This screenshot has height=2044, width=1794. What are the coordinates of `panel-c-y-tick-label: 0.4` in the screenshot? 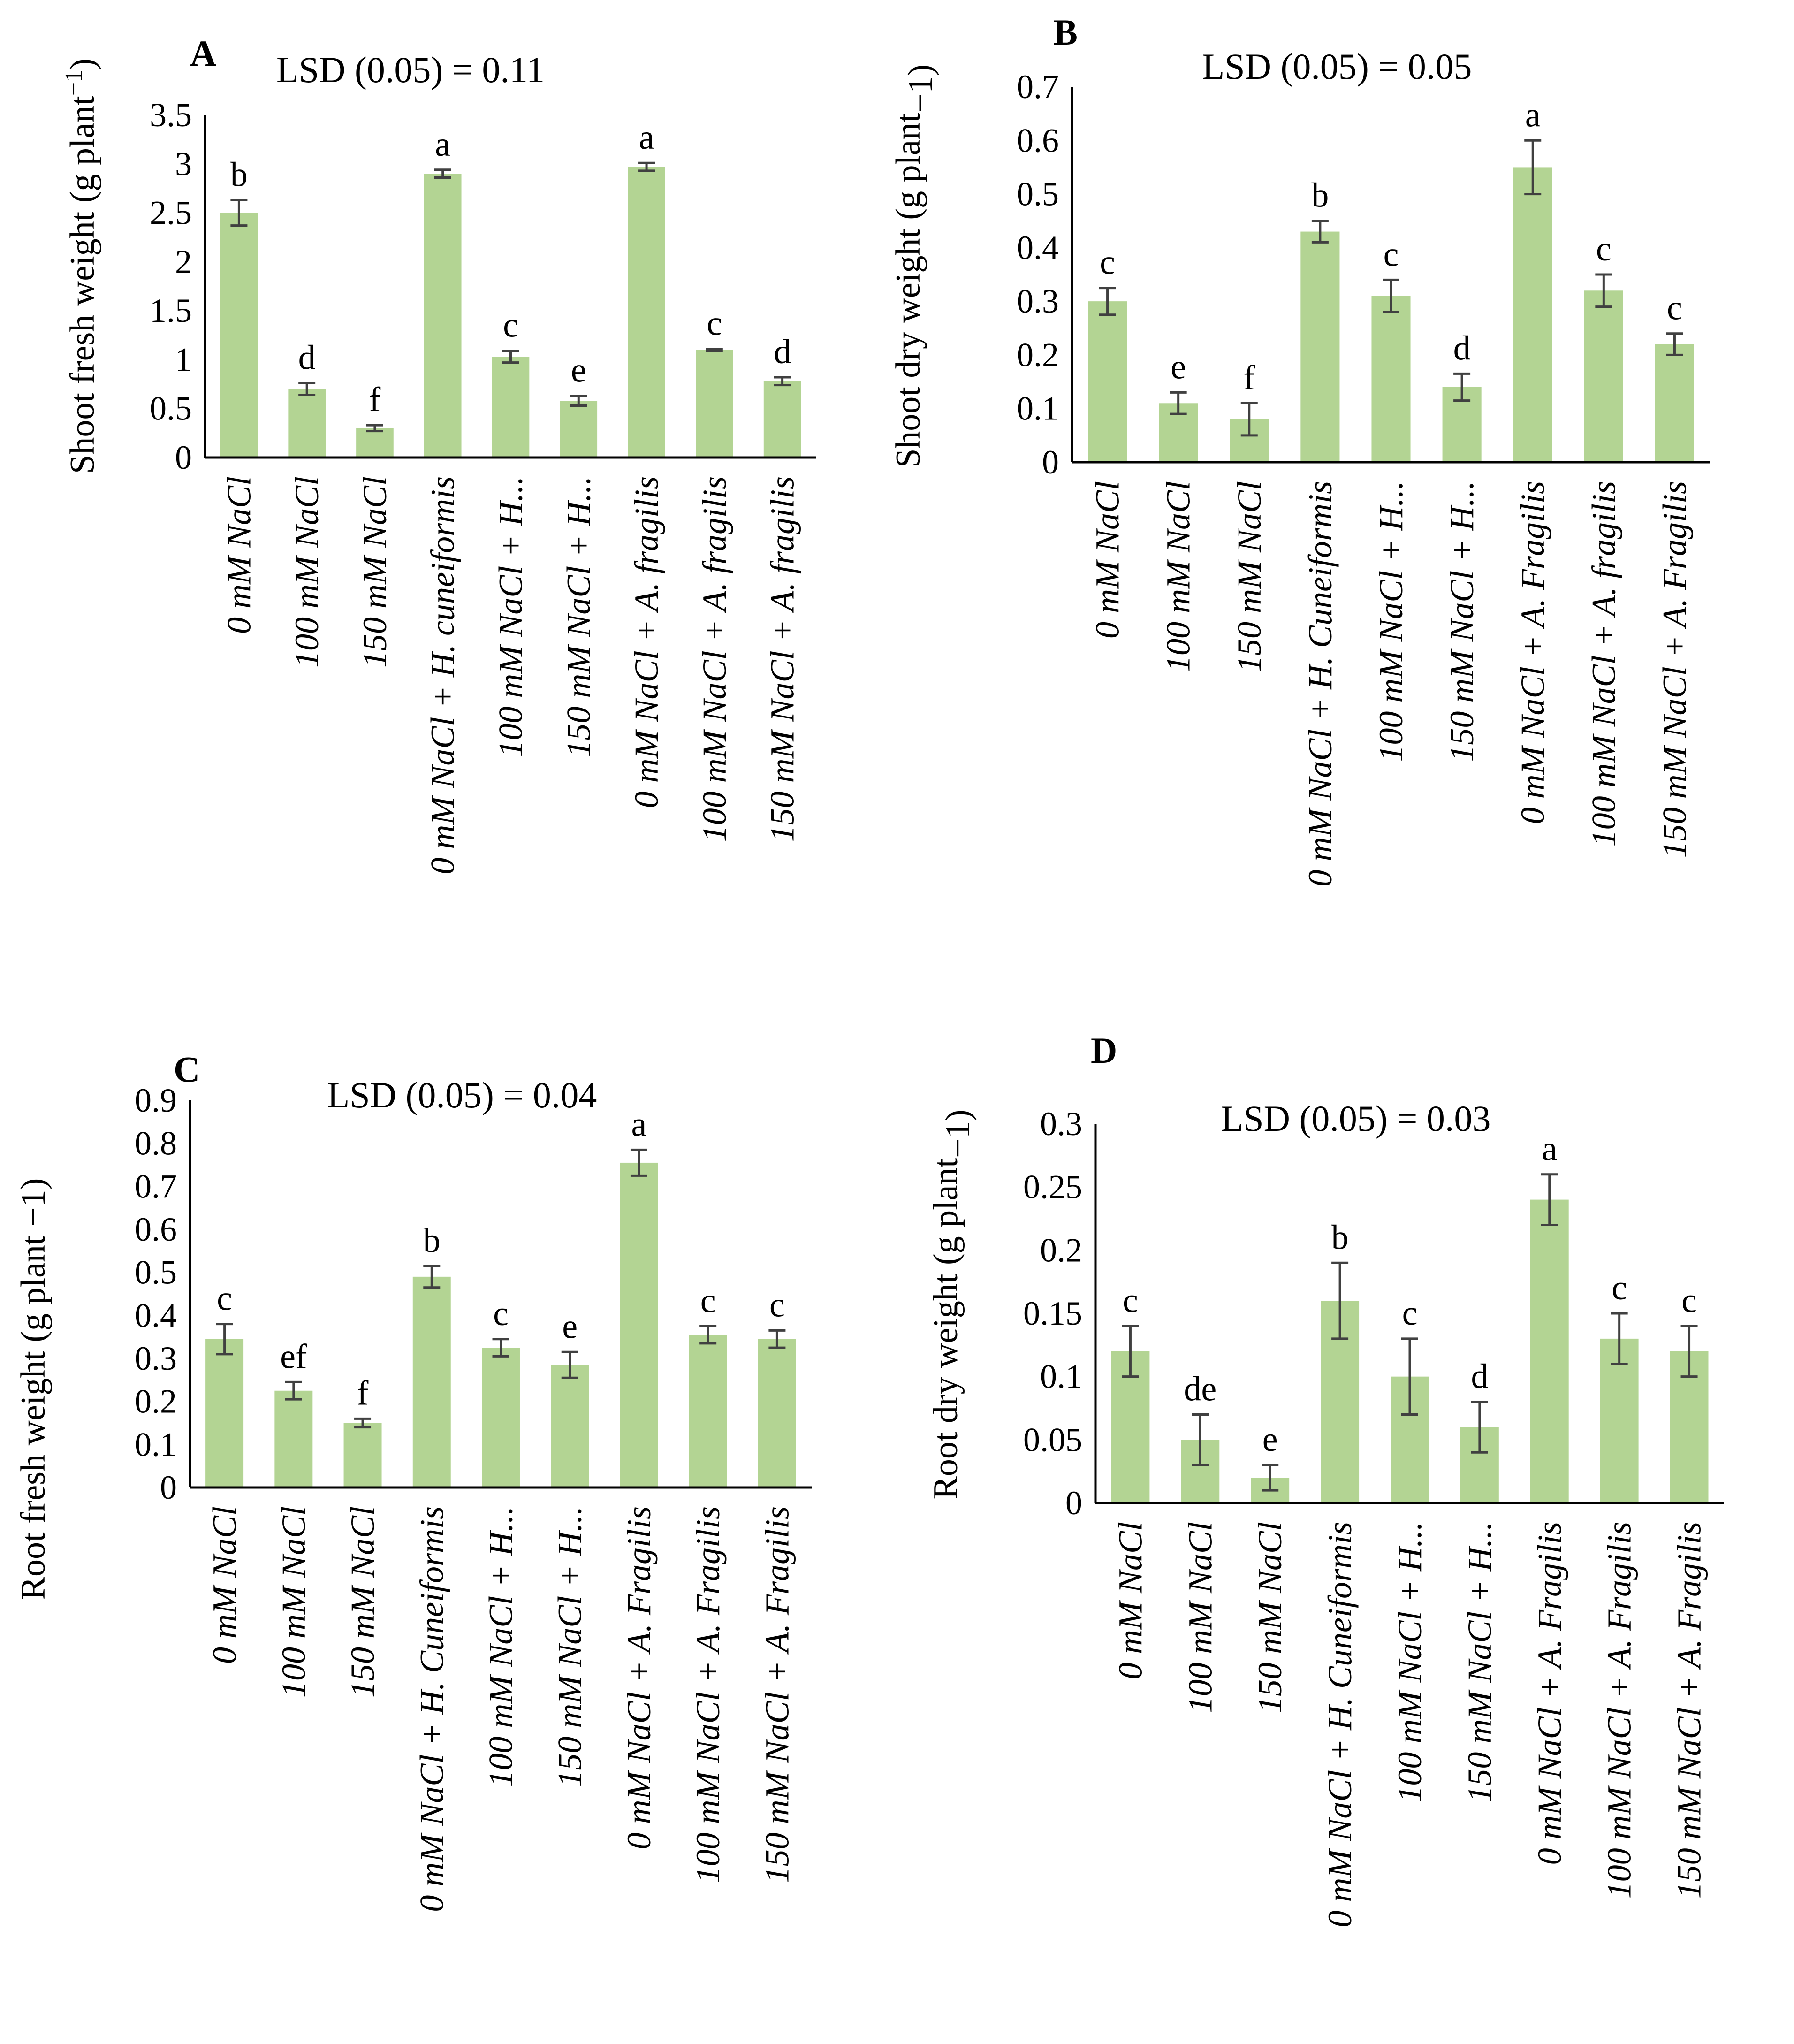 It's located at (156, 1315).